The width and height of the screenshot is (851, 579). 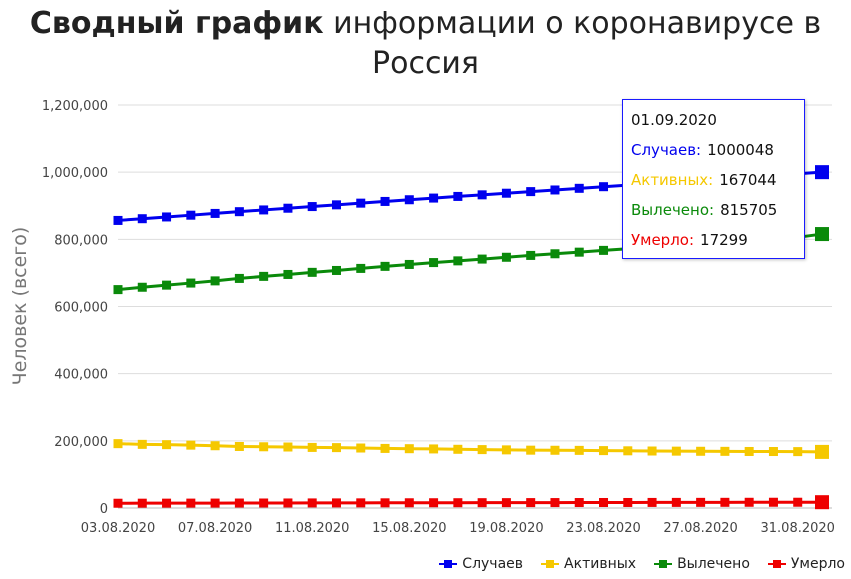 What do you see at coordinates (20, 306) in the screenshot?
I see `y-axis-label: Человек (всего)` at bounding box center [20, 306].